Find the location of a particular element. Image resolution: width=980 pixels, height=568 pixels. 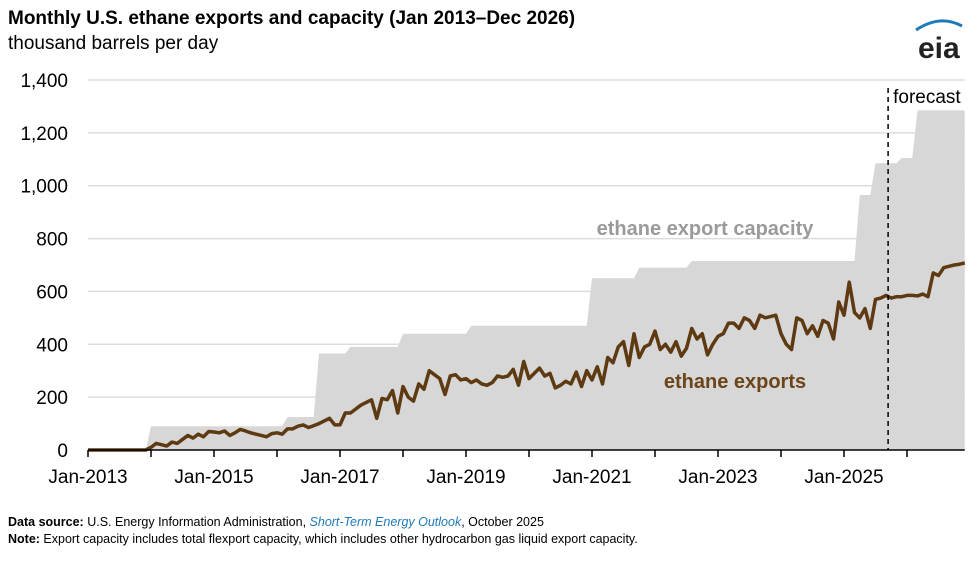

chart-subtitle: thousand barrels per day is located at coordinates (113, 43).